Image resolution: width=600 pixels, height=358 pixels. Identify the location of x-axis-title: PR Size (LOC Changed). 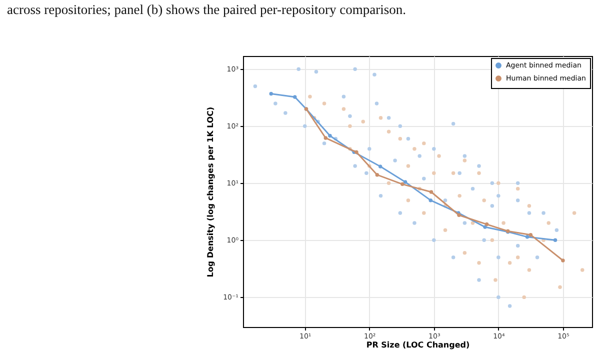
(418, 345).